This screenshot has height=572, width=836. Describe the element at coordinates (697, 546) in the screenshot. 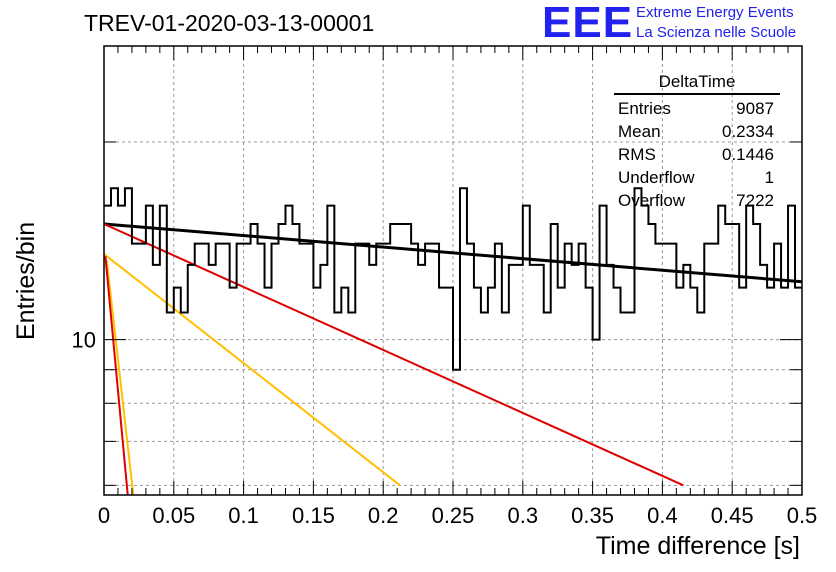

I see `x-axis-label: Time difference [s]` at that location.